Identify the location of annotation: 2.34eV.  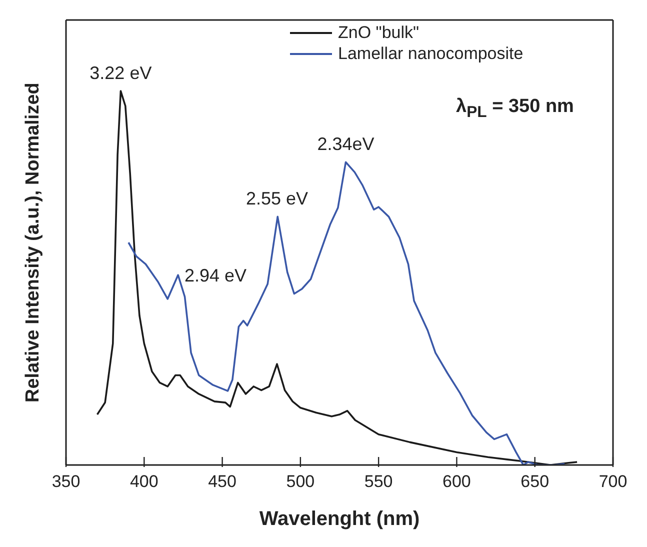
(345, 144).